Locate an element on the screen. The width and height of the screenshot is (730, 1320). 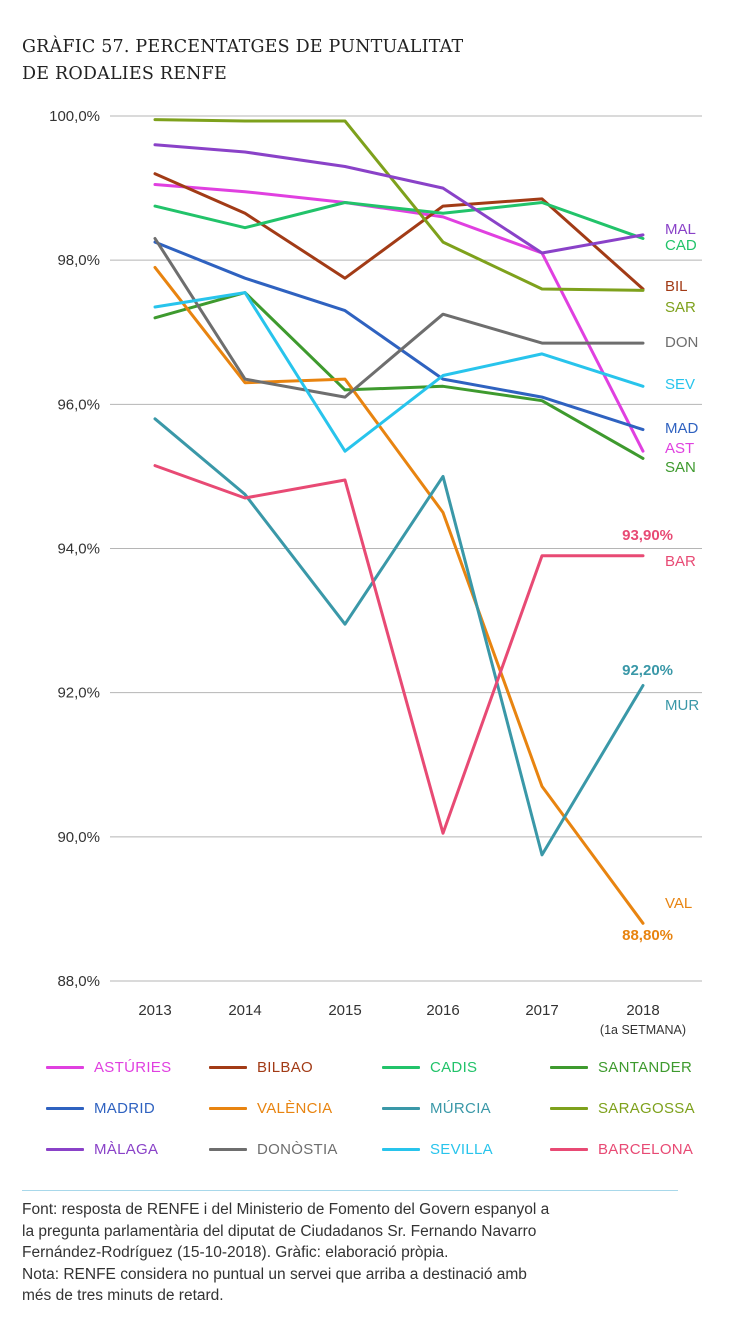
series-line-don is located at coordinates (399, 318).